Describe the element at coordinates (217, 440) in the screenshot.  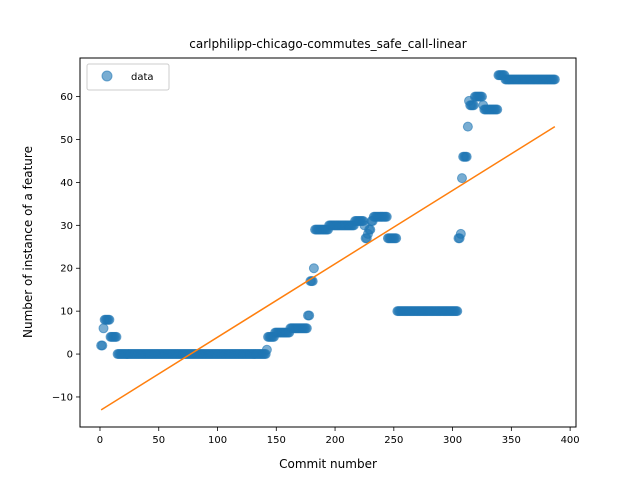
I see `x-tick-label: 100` at that location.